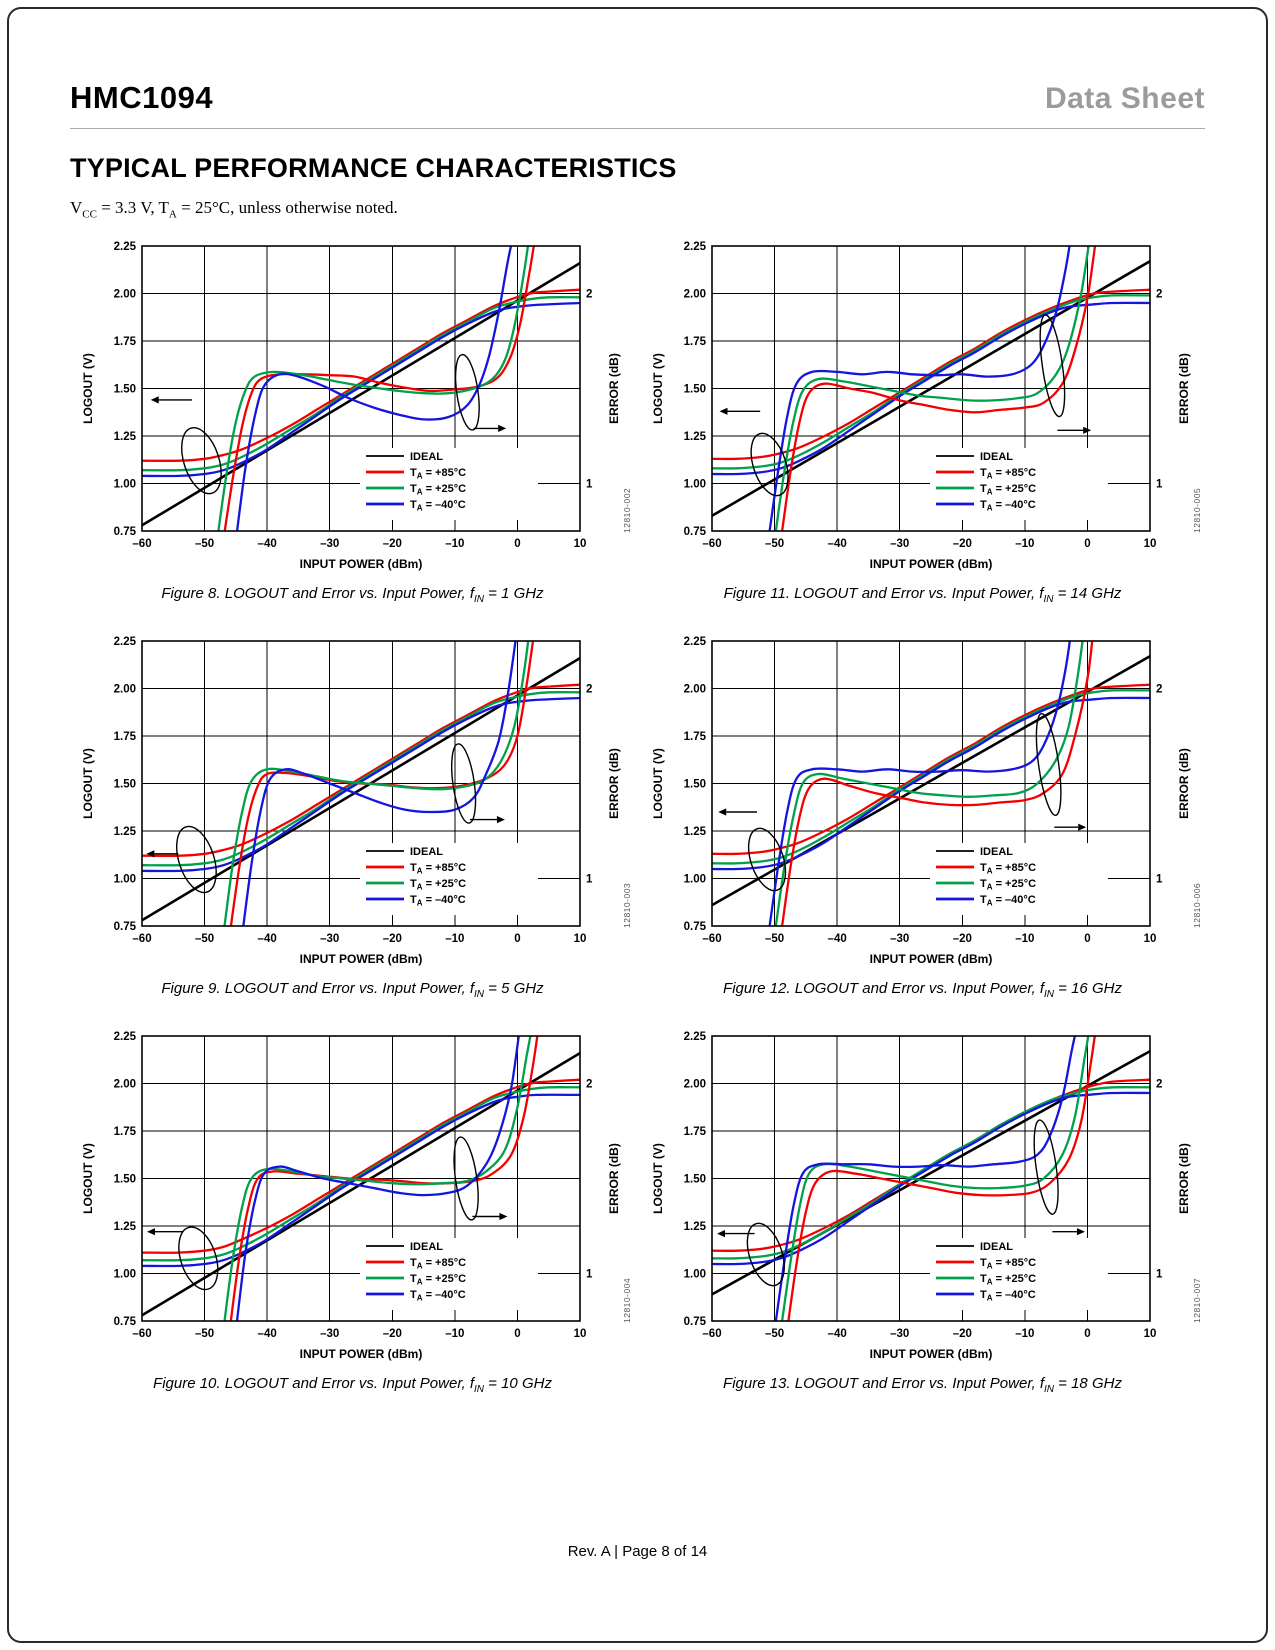 The image size is (1275, 1650). Describe the element at coordinates (769, 465) in the screenshot. I see `logout-group-ellipse` at that location.